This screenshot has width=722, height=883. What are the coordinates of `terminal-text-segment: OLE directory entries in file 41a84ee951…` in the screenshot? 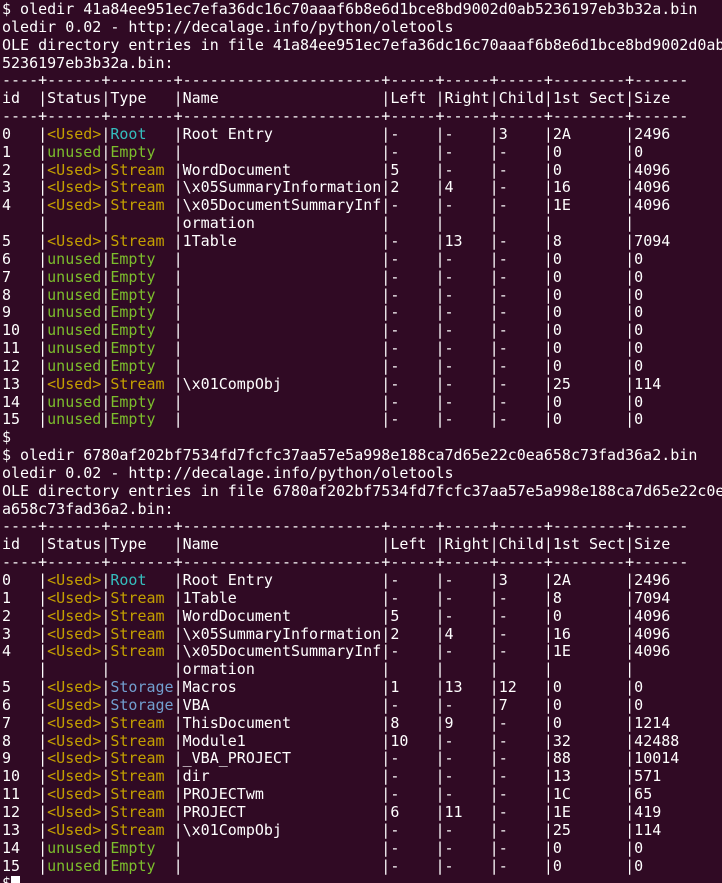 It's located at (362, 44).